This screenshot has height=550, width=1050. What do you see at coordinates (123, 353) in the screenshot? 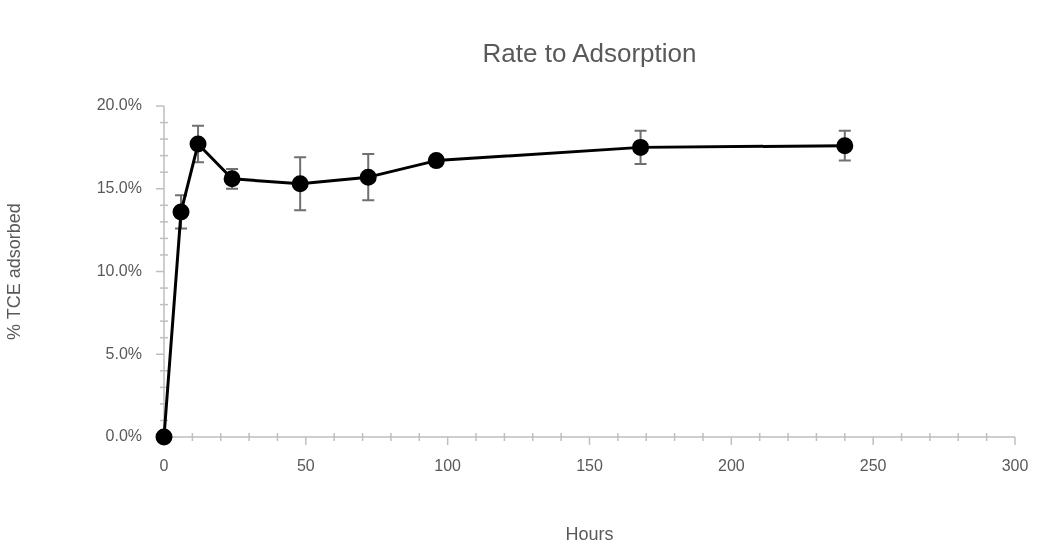
I see `y-tick-label: 5.0%` at bounding box center [123, 353].